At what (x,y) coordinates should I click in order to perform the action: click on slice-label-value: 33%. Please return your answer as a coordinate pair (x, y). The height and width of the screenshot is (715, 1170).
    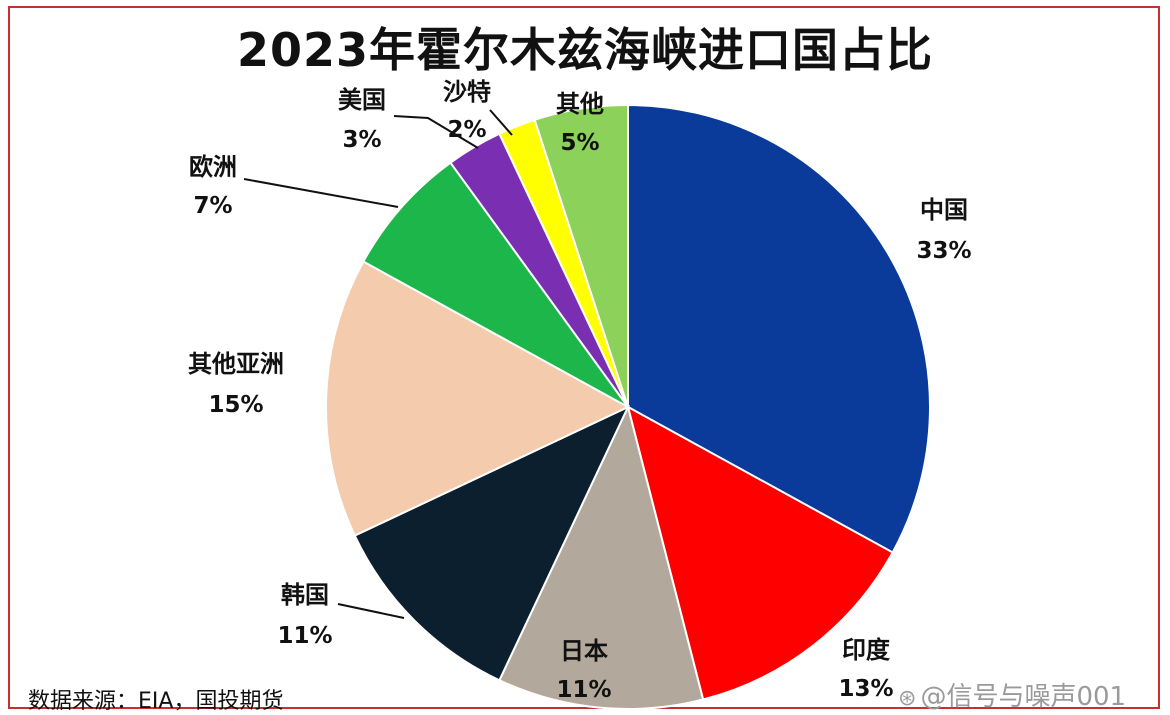
    Looking at the image, I should click on (943, 251).